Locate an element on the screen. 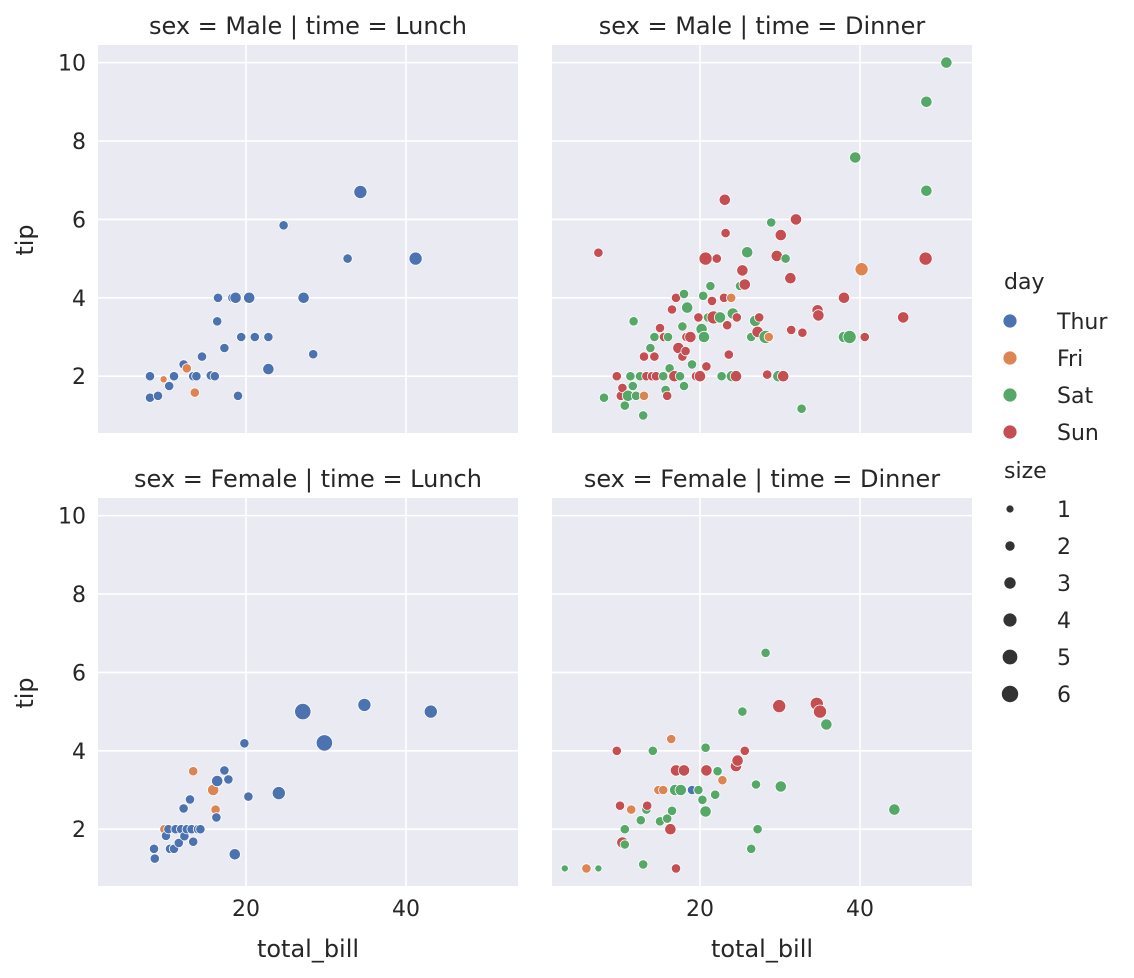 Image resolution: width=1134 pixels, height=978 pixels. y-tick-label: 4 is located at coordinates (79, 752).